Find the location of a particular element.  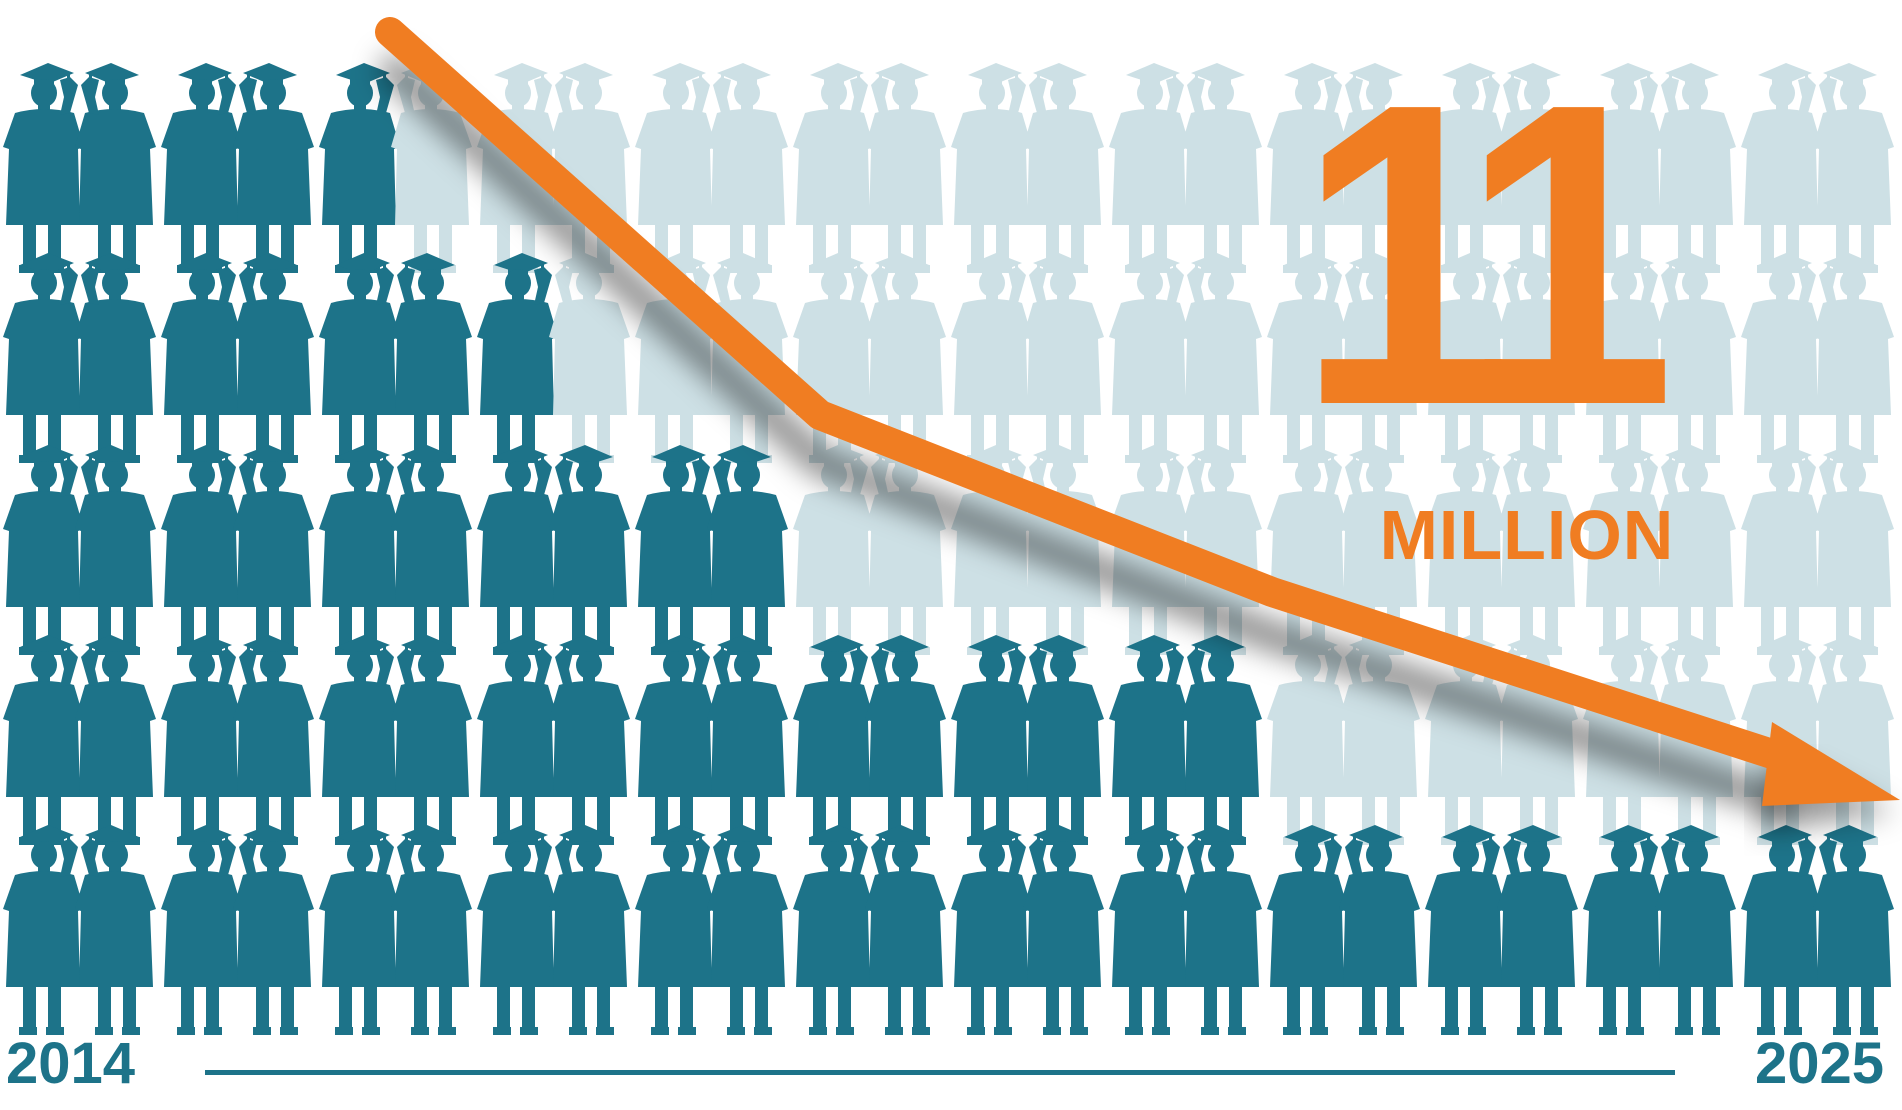

x-start-label: 2014 is located at coordinates (71, 1063).